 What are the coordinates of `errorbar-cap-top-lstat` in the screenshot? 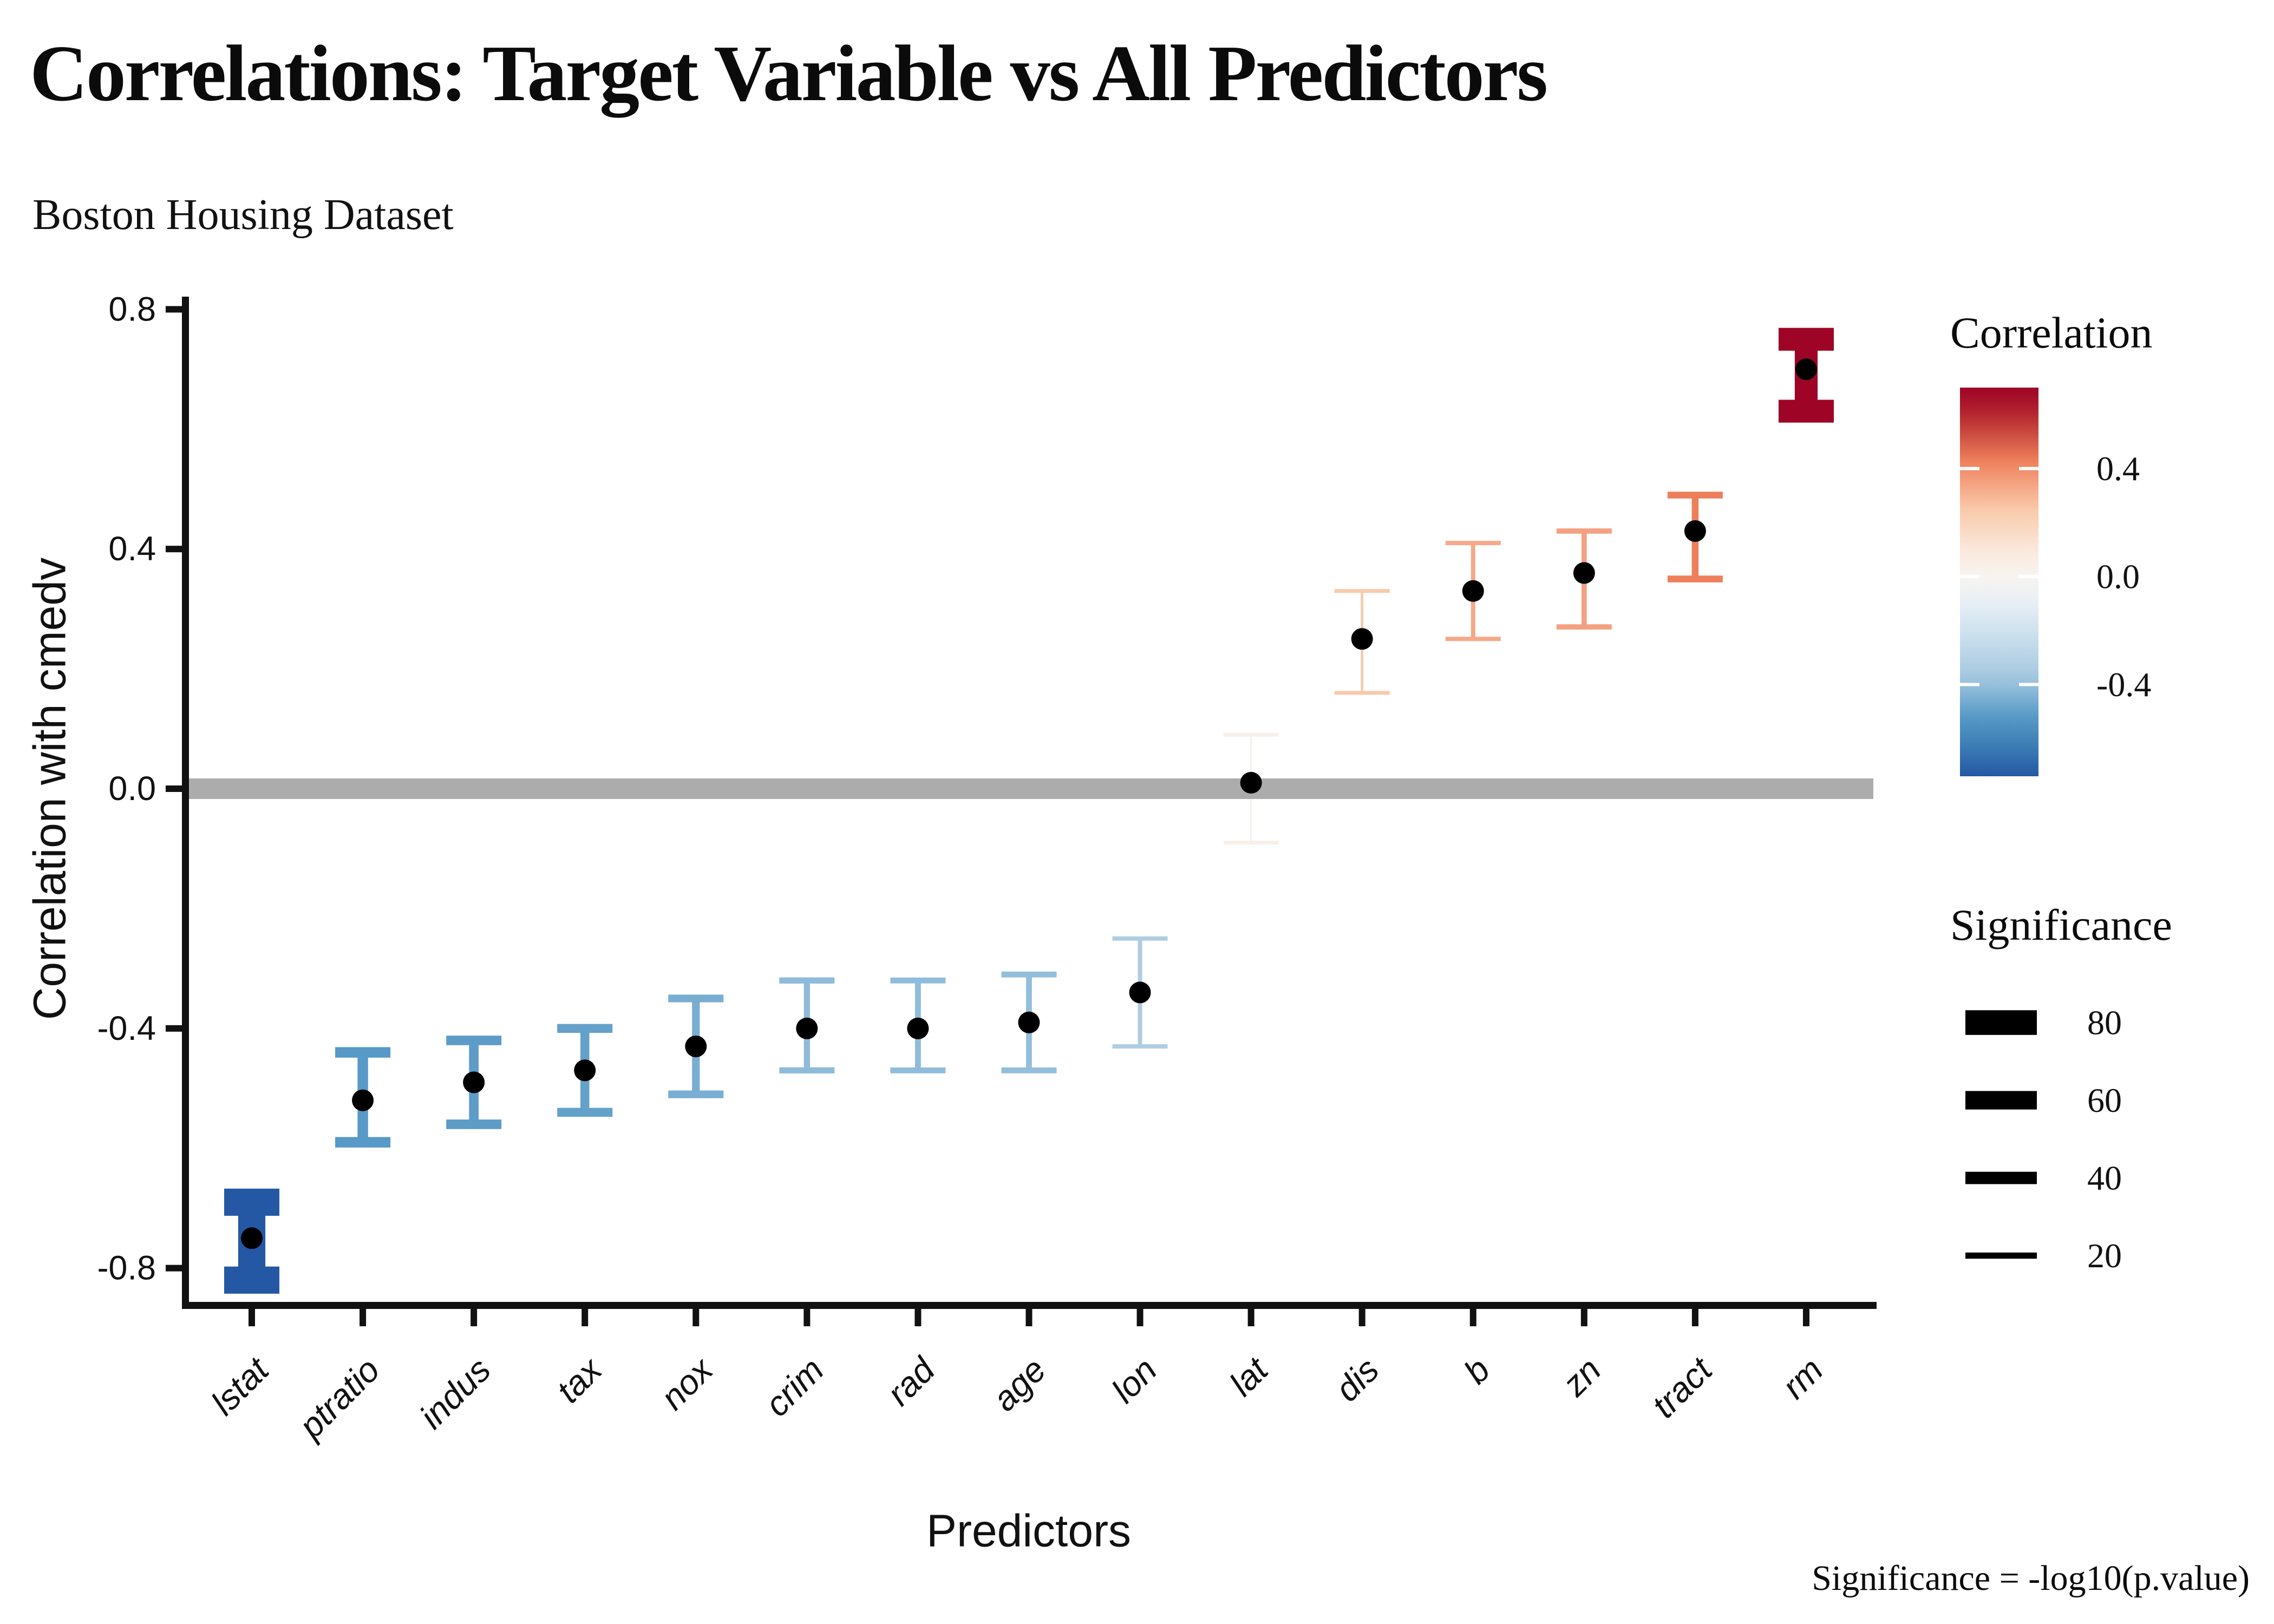 It's located at (252, 1202).